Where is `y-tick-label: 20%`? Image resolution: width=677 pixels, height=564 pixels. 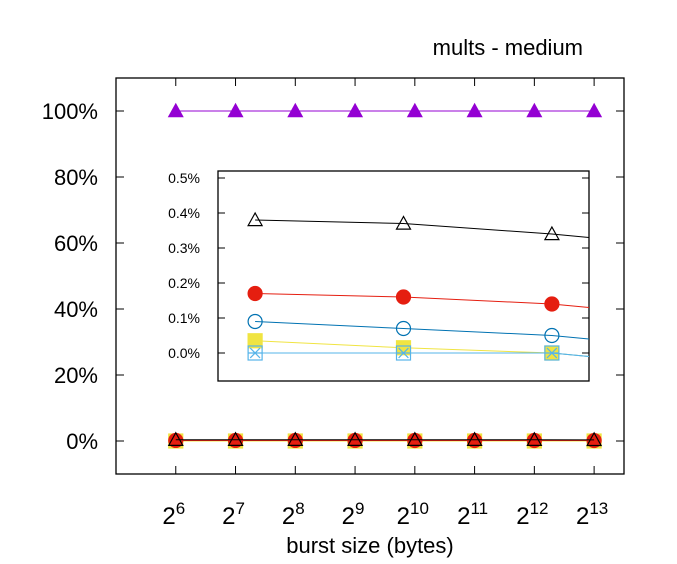
y-tick-label: 20% is located at coordinates (76, 375).